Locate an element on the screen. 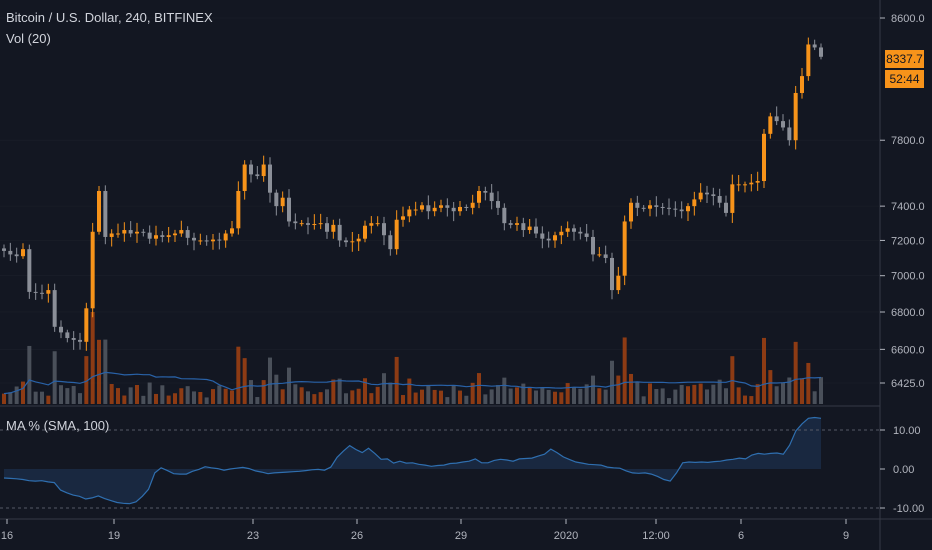 The height and width of the screenshot is (550, 932). time-tick-label: 26 is located at coordinates (357, 536).